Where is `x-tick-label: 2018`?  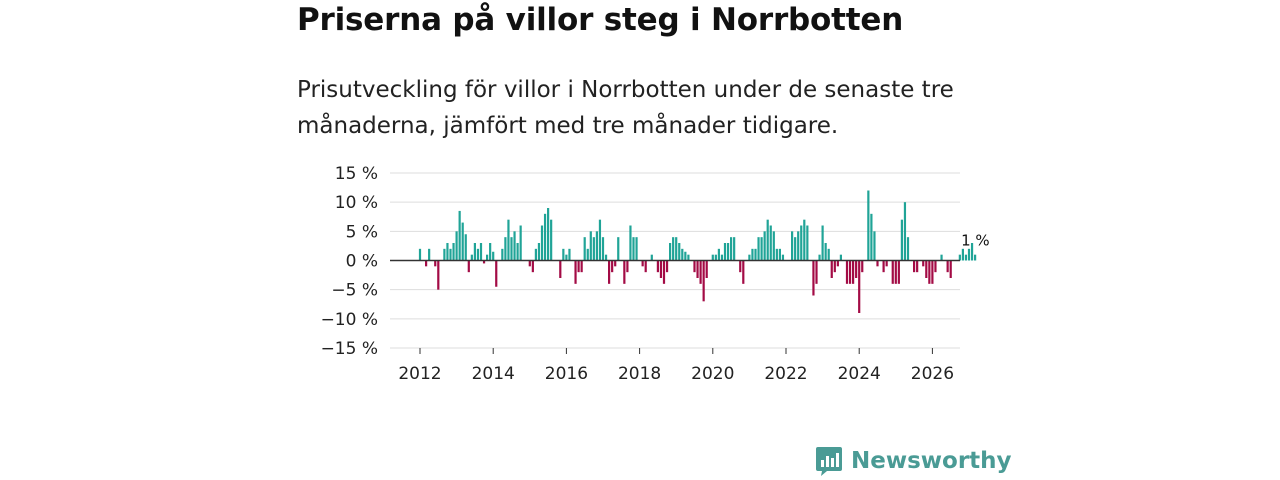
x-tick-label: 2018 is located at coordinates (639, 374).